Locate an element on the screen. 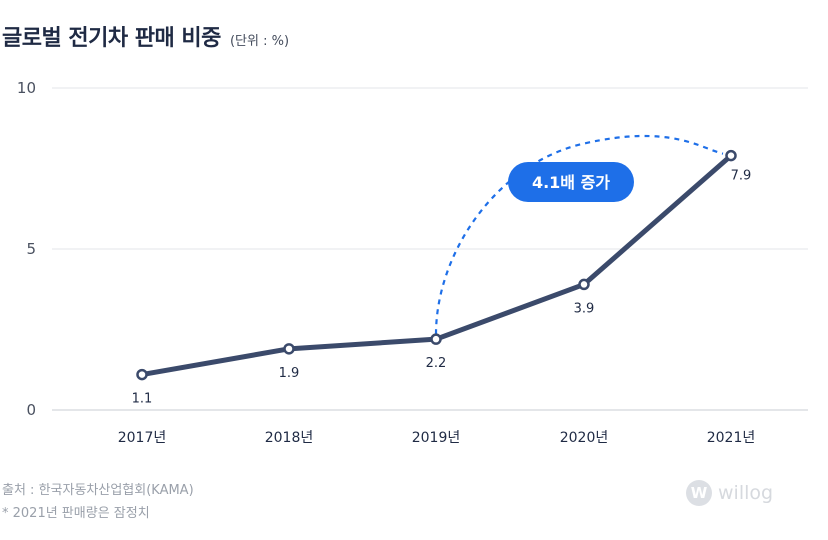  annotation-text: 4.1배 증가 is located at coordinates (571, 182).